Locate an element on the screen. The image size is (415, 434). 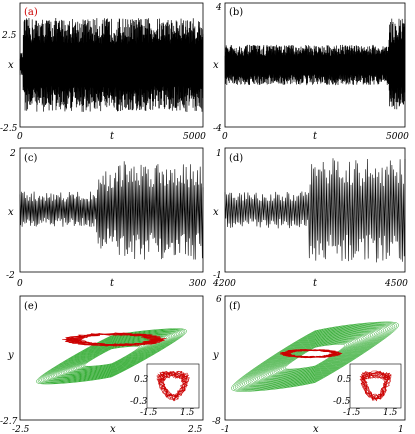
panel-e-phase-portrait is located at coordinates (111, 356).